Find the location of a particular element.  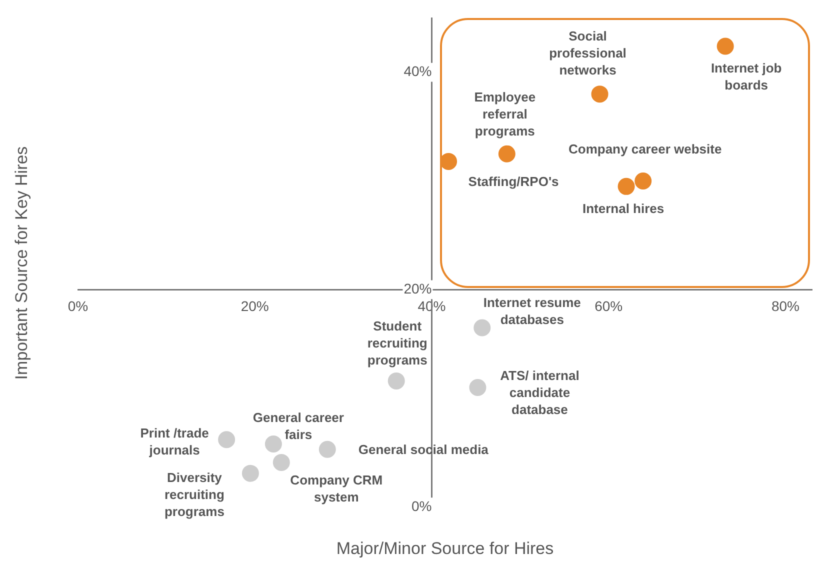

y-tick-label: 0% is located at coordinates (422, 506).